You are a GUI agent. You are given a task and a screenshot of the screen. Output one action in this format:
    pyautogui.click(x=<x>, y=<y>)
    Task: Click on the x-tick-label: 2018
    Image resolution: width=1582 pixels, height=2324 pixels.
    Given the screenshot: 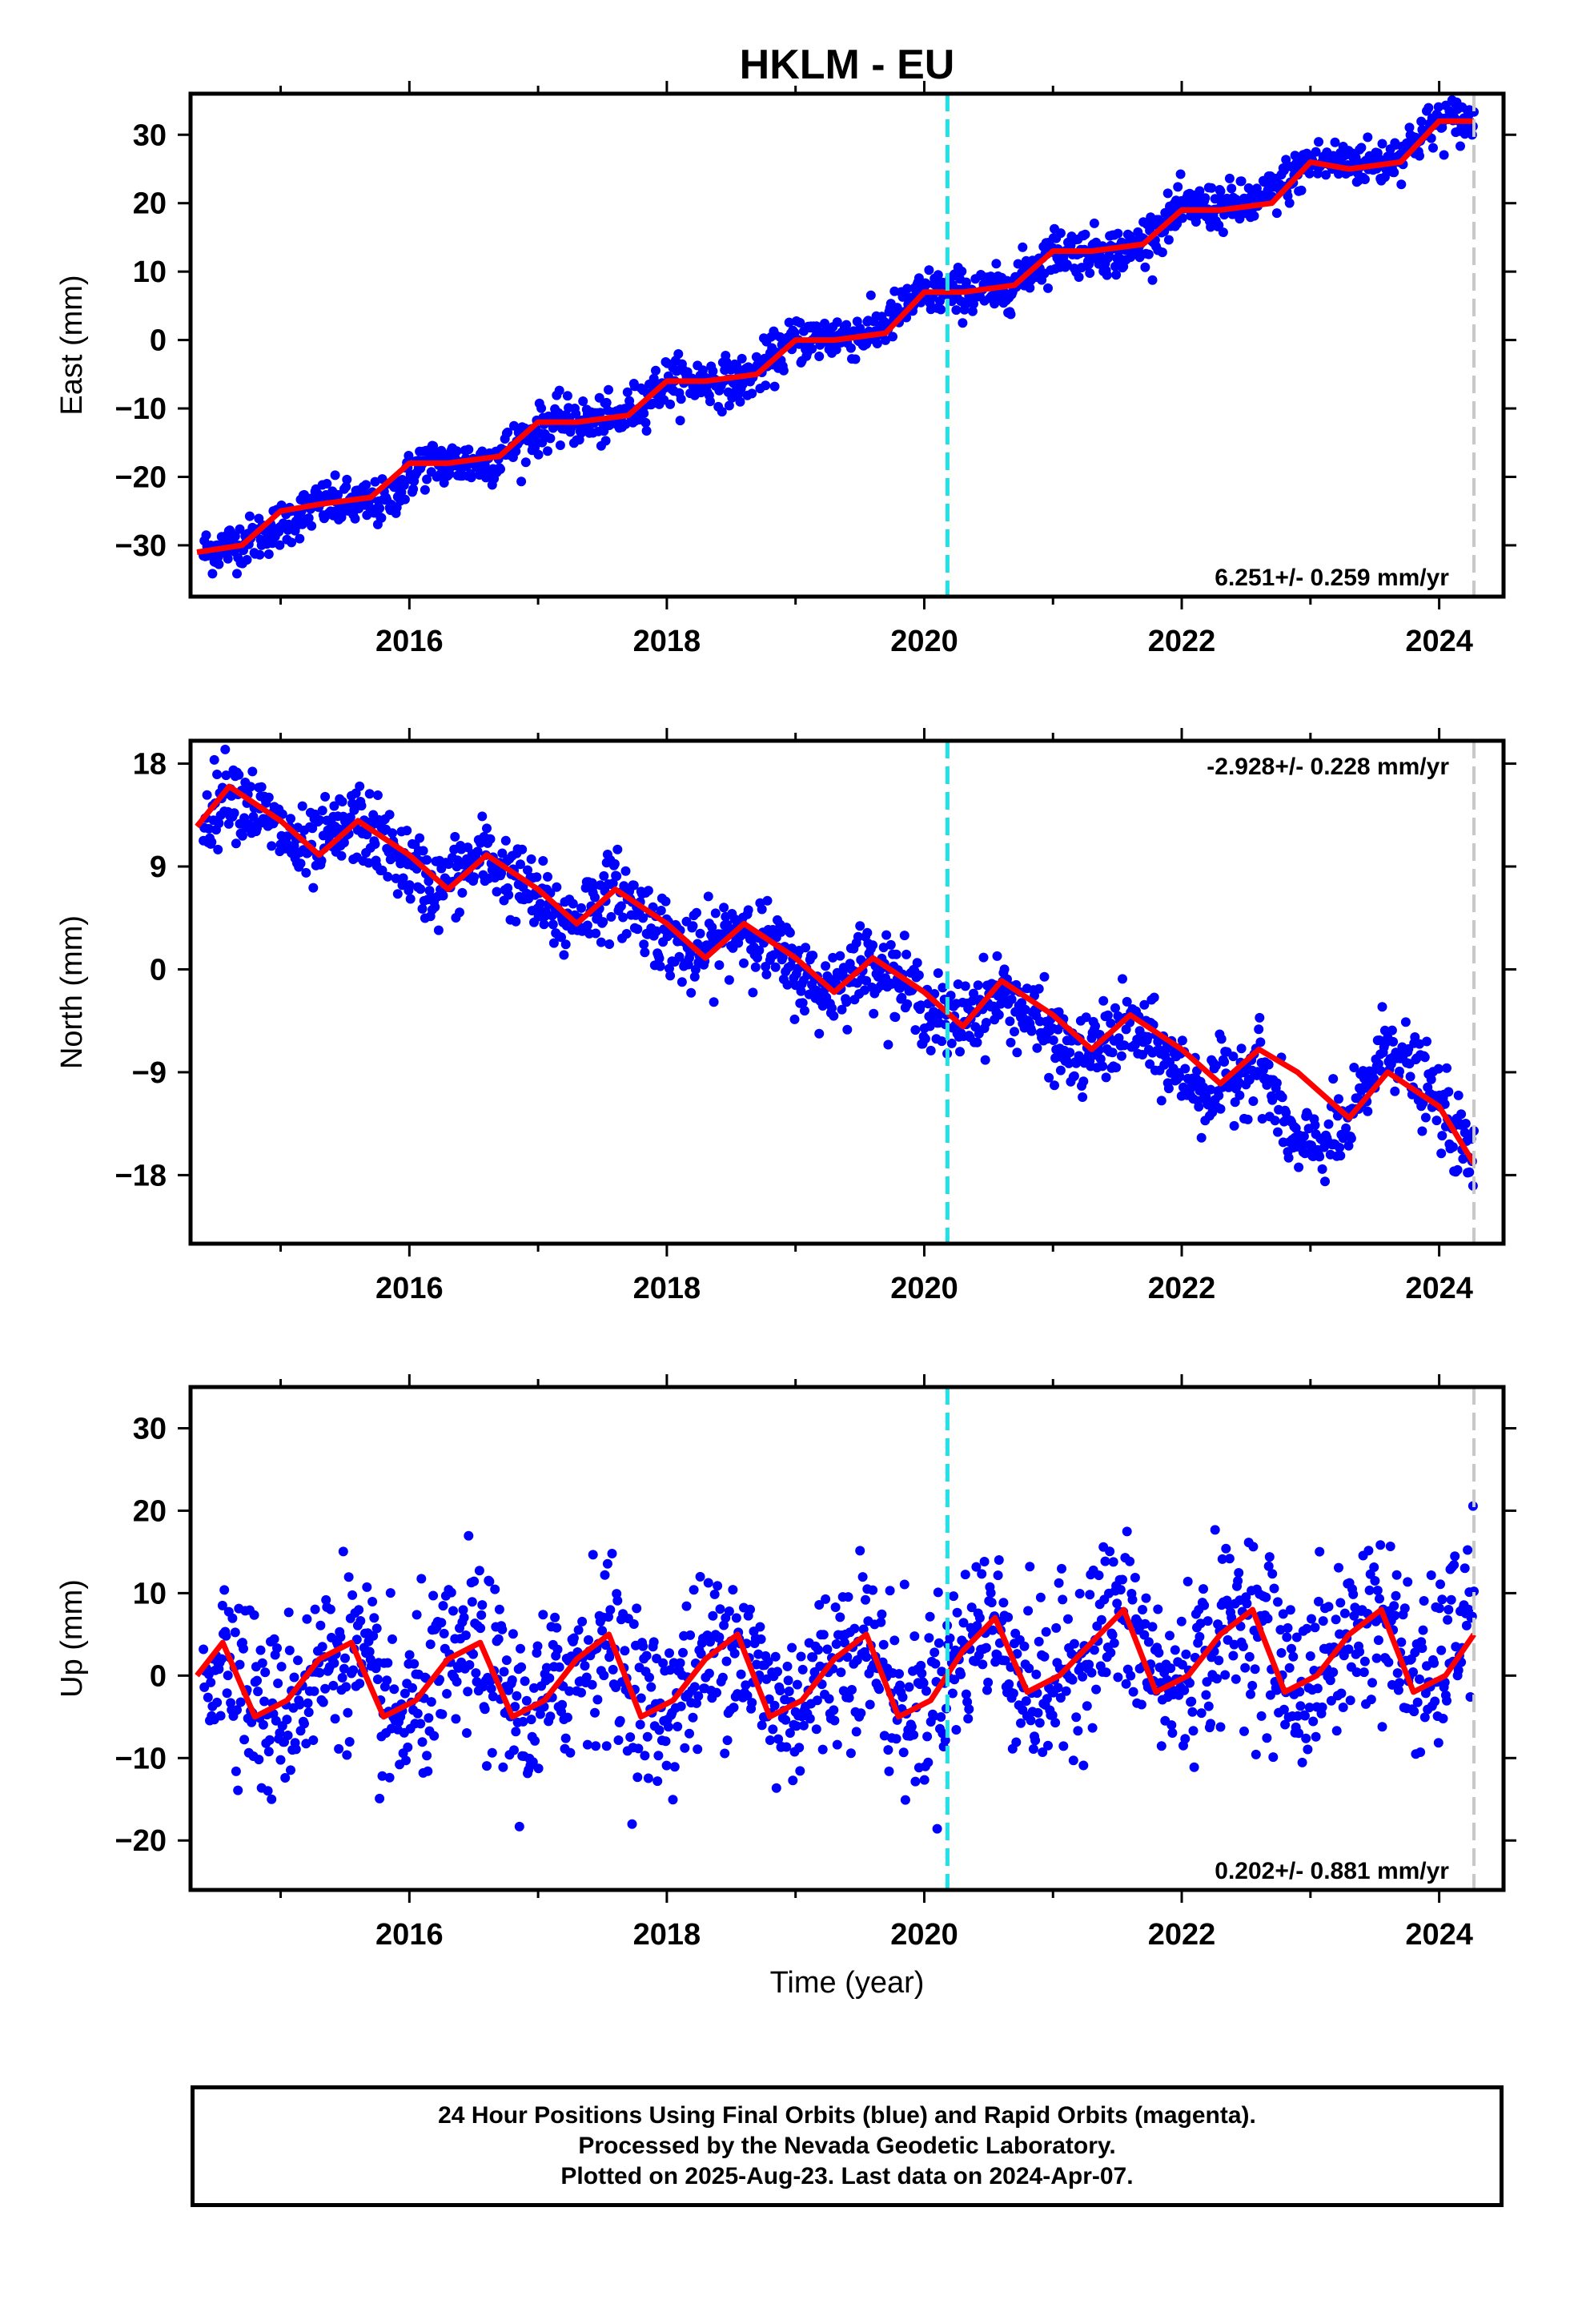 What is the action you would take?
    pyautogui.click(x=667, y=1288)
    